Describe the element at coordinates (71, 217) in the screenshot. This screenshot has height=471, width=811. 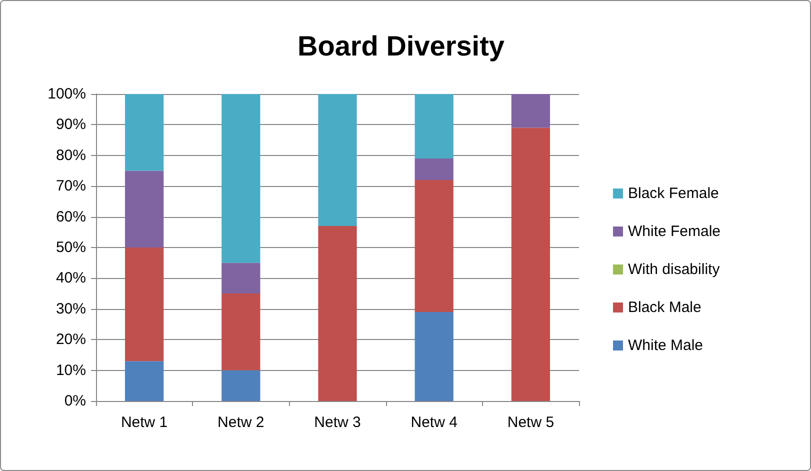
I see `y-tick-label: 60%` at that location.